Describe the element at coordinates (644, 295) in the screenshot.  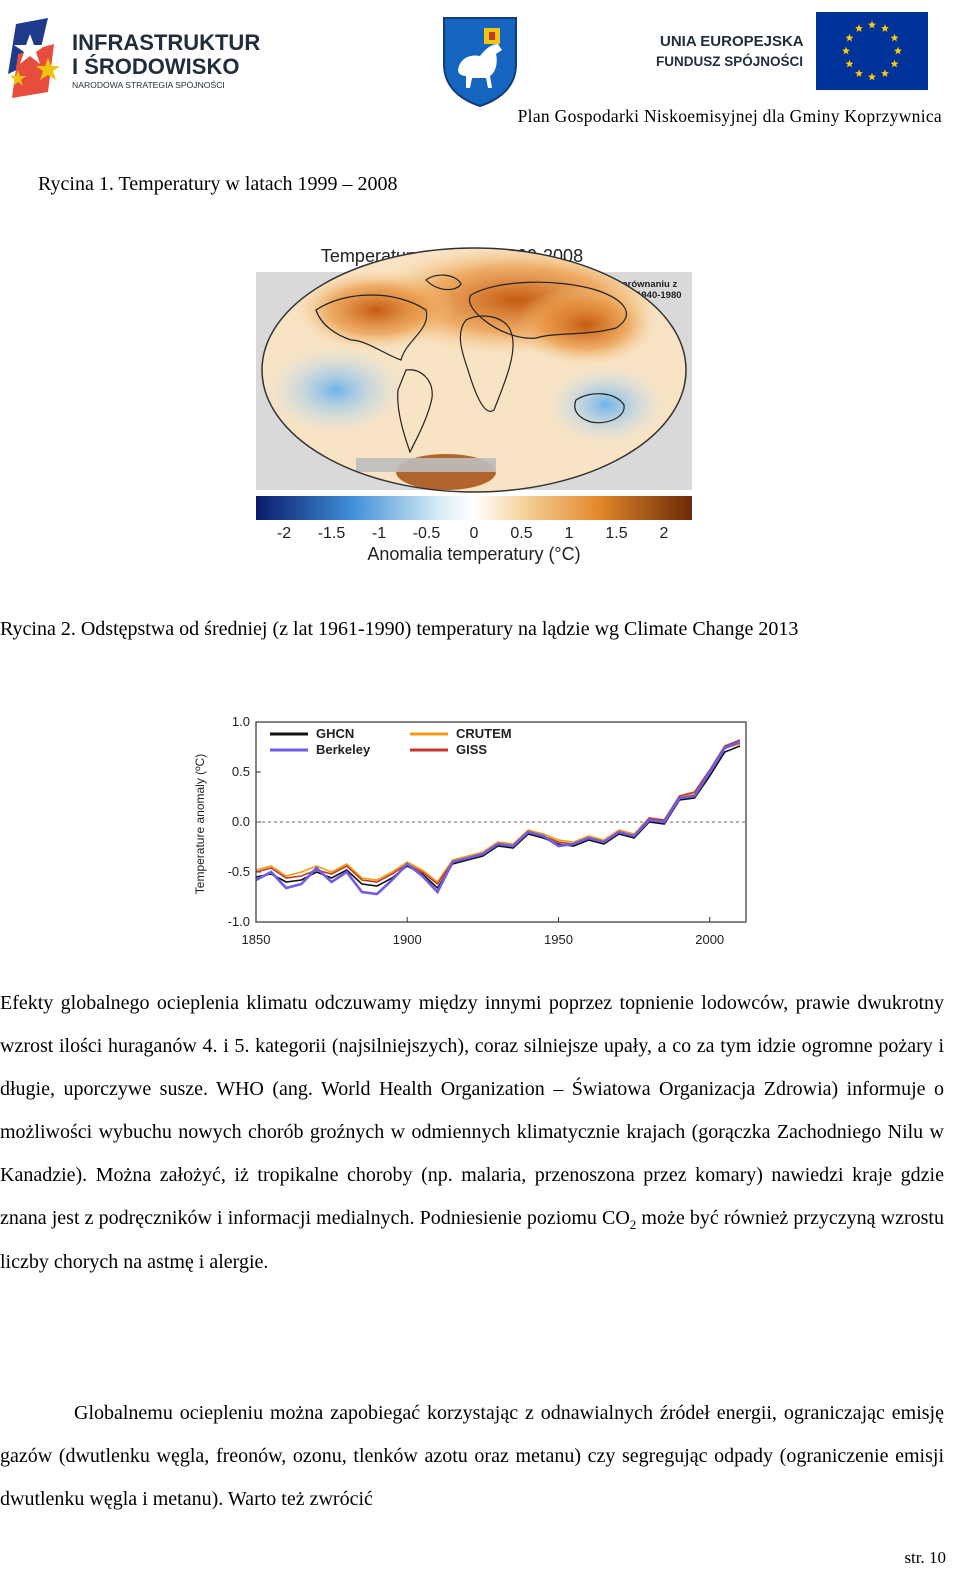
I see `map-note-line2: latami 1940-1980` at that location.